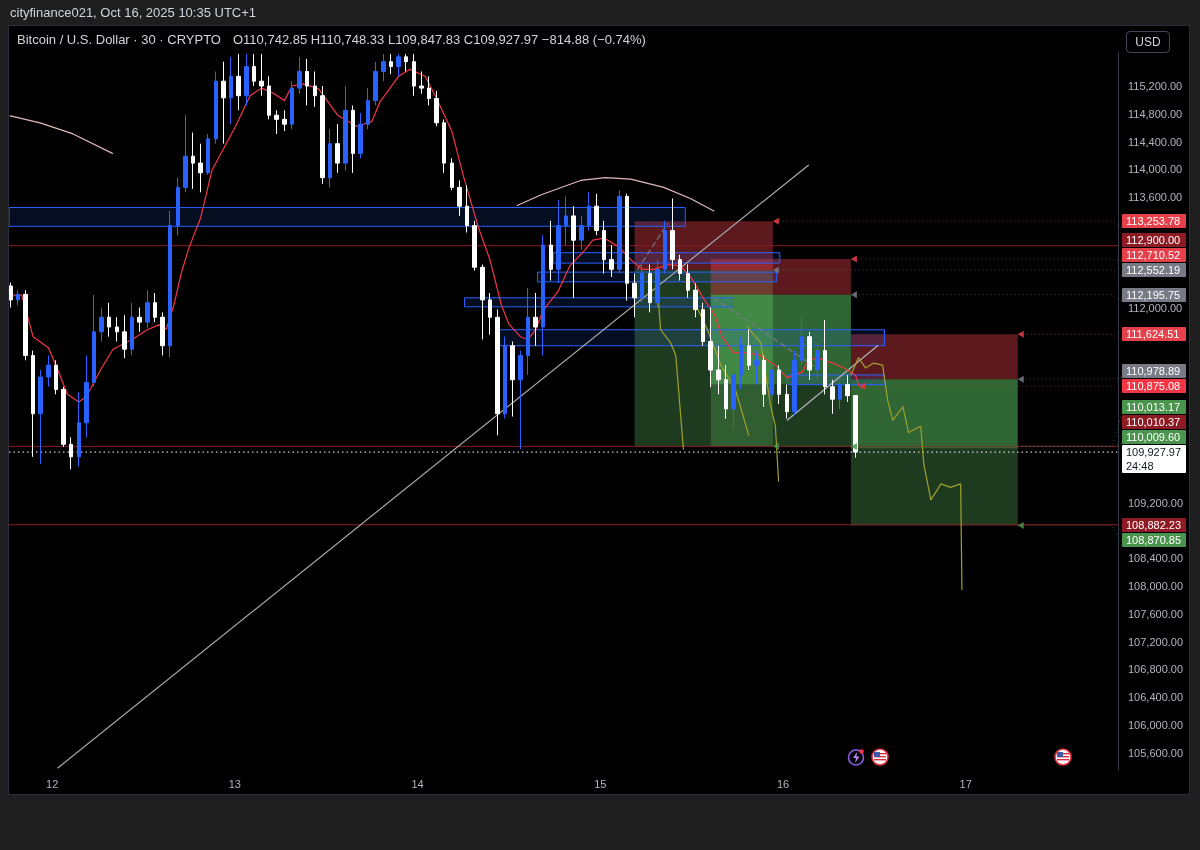 This screenshot has width=1200, height=850. What do you see at coordinates (965, 783) in the screenshot?
I see `x-tick-label: 17` at bounding box center [965, 783].